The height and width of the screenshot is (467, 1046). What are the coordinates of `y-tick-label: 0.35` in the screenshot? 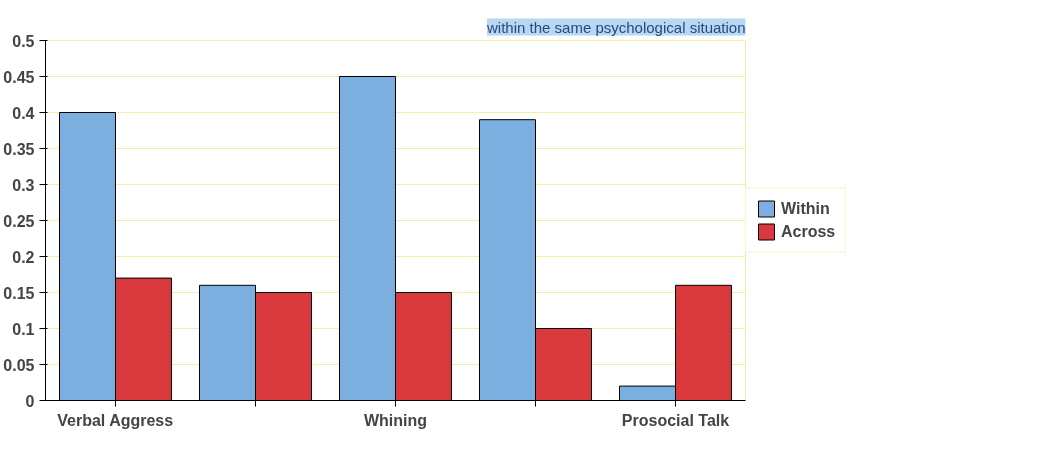 It's located at (19, 149).